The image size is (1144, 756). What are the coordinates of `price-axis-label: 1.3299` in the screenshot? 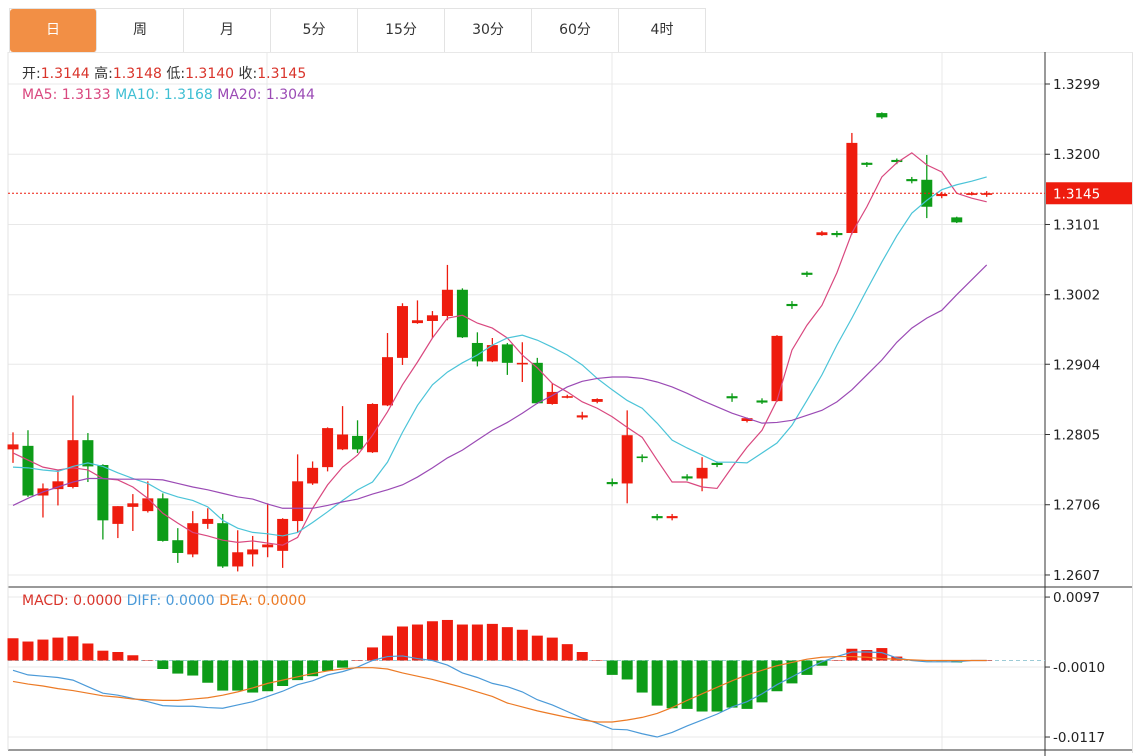 It's located at (1076, 85).